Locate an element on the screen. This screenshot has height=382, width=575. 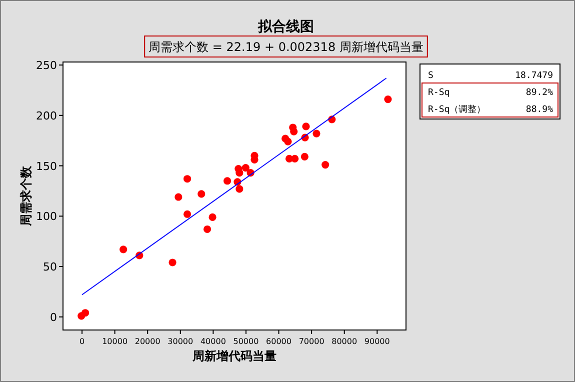
x-tick-label: 50000 is located at coordinates (246, 341).